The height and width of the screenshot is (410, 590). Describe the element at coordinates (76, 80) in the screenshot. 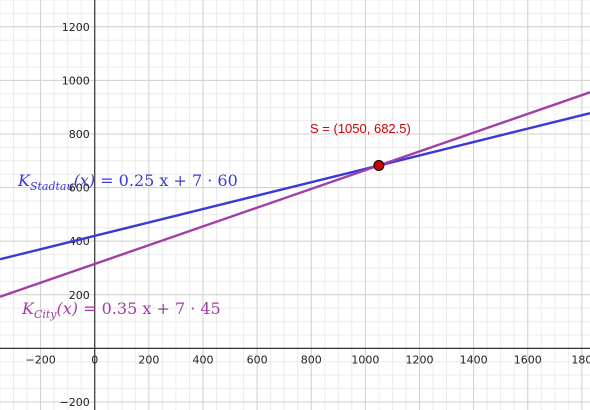

I see `y-tick-label: 1000` at that location.